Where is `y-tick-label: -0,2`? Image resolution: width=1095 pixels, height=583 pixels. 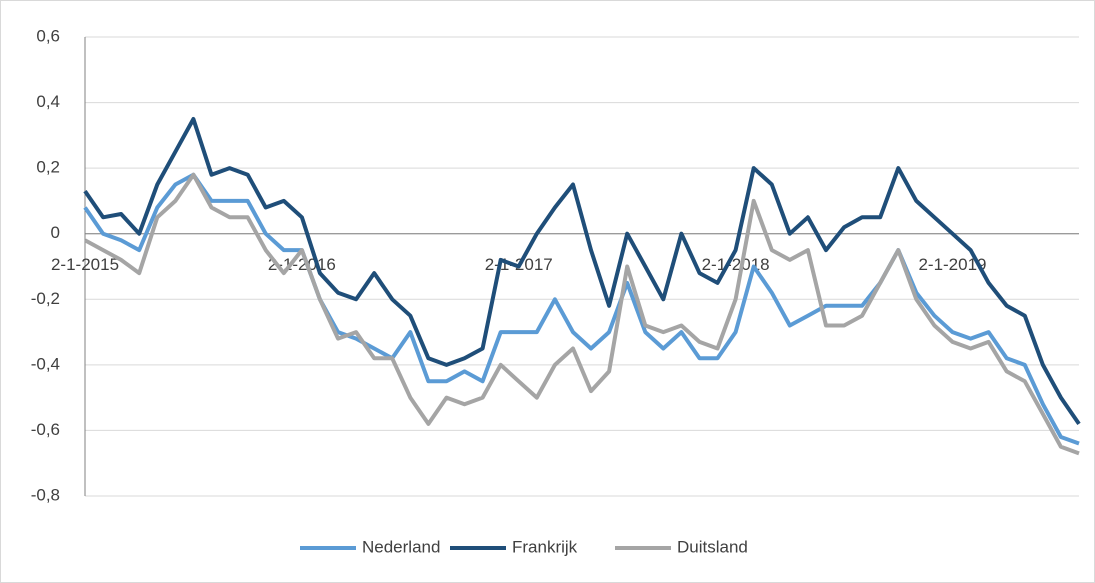 y-tick-label: -0,2 is located at coordinates (45, 298).